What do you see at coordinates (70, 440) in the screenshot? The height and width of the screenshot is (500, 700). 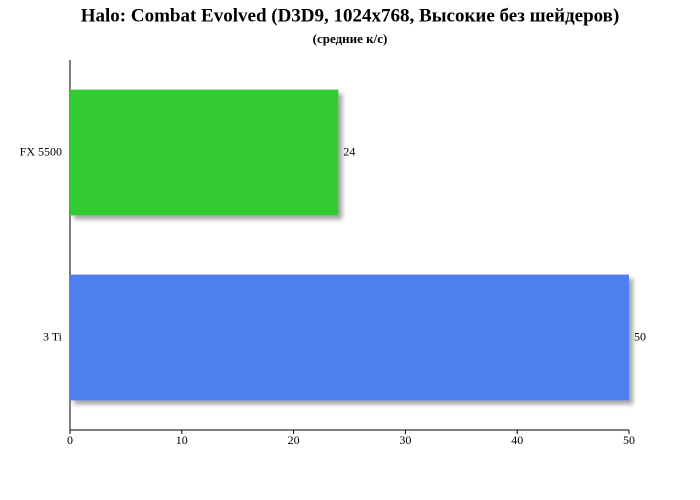 I see `x-tick-label: 0` at bounding box center [70, 440].